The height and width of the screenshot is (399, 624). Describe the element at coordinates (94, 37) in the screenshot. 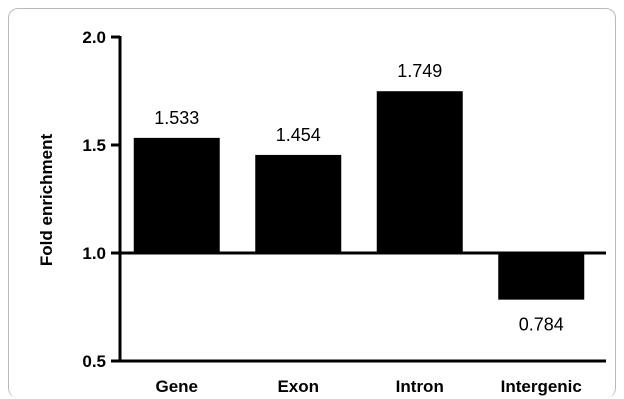

I see `y-tick-label: 2.0` at that location.